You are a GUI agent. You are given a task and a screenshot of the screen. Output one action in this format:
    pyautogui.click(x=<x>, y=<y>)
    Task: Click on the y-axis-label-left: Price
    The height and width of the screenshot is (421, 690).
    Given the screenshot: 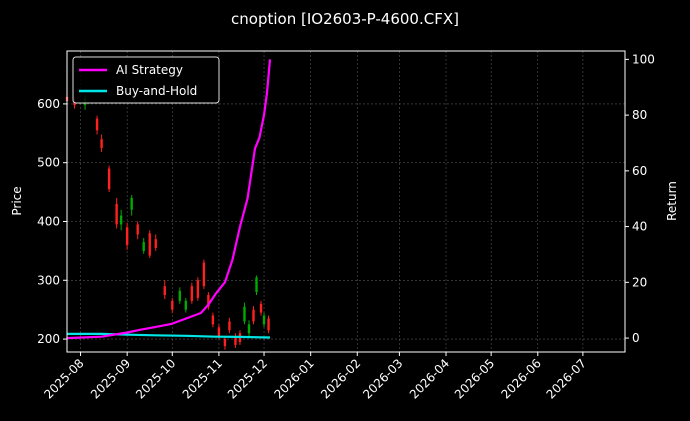 What is the action you would take?
    pyautogui.click(x=17, y=200)
    